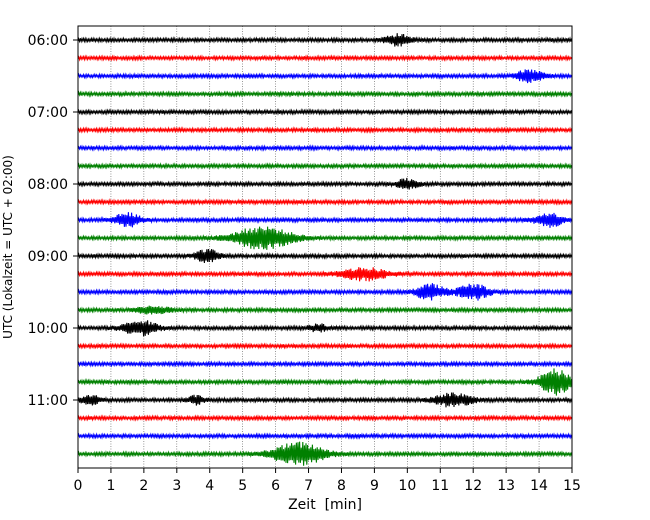 The width and height of the screenshot is (650, 520). I want to click on x-tick-label: 6, so click(275, 486).